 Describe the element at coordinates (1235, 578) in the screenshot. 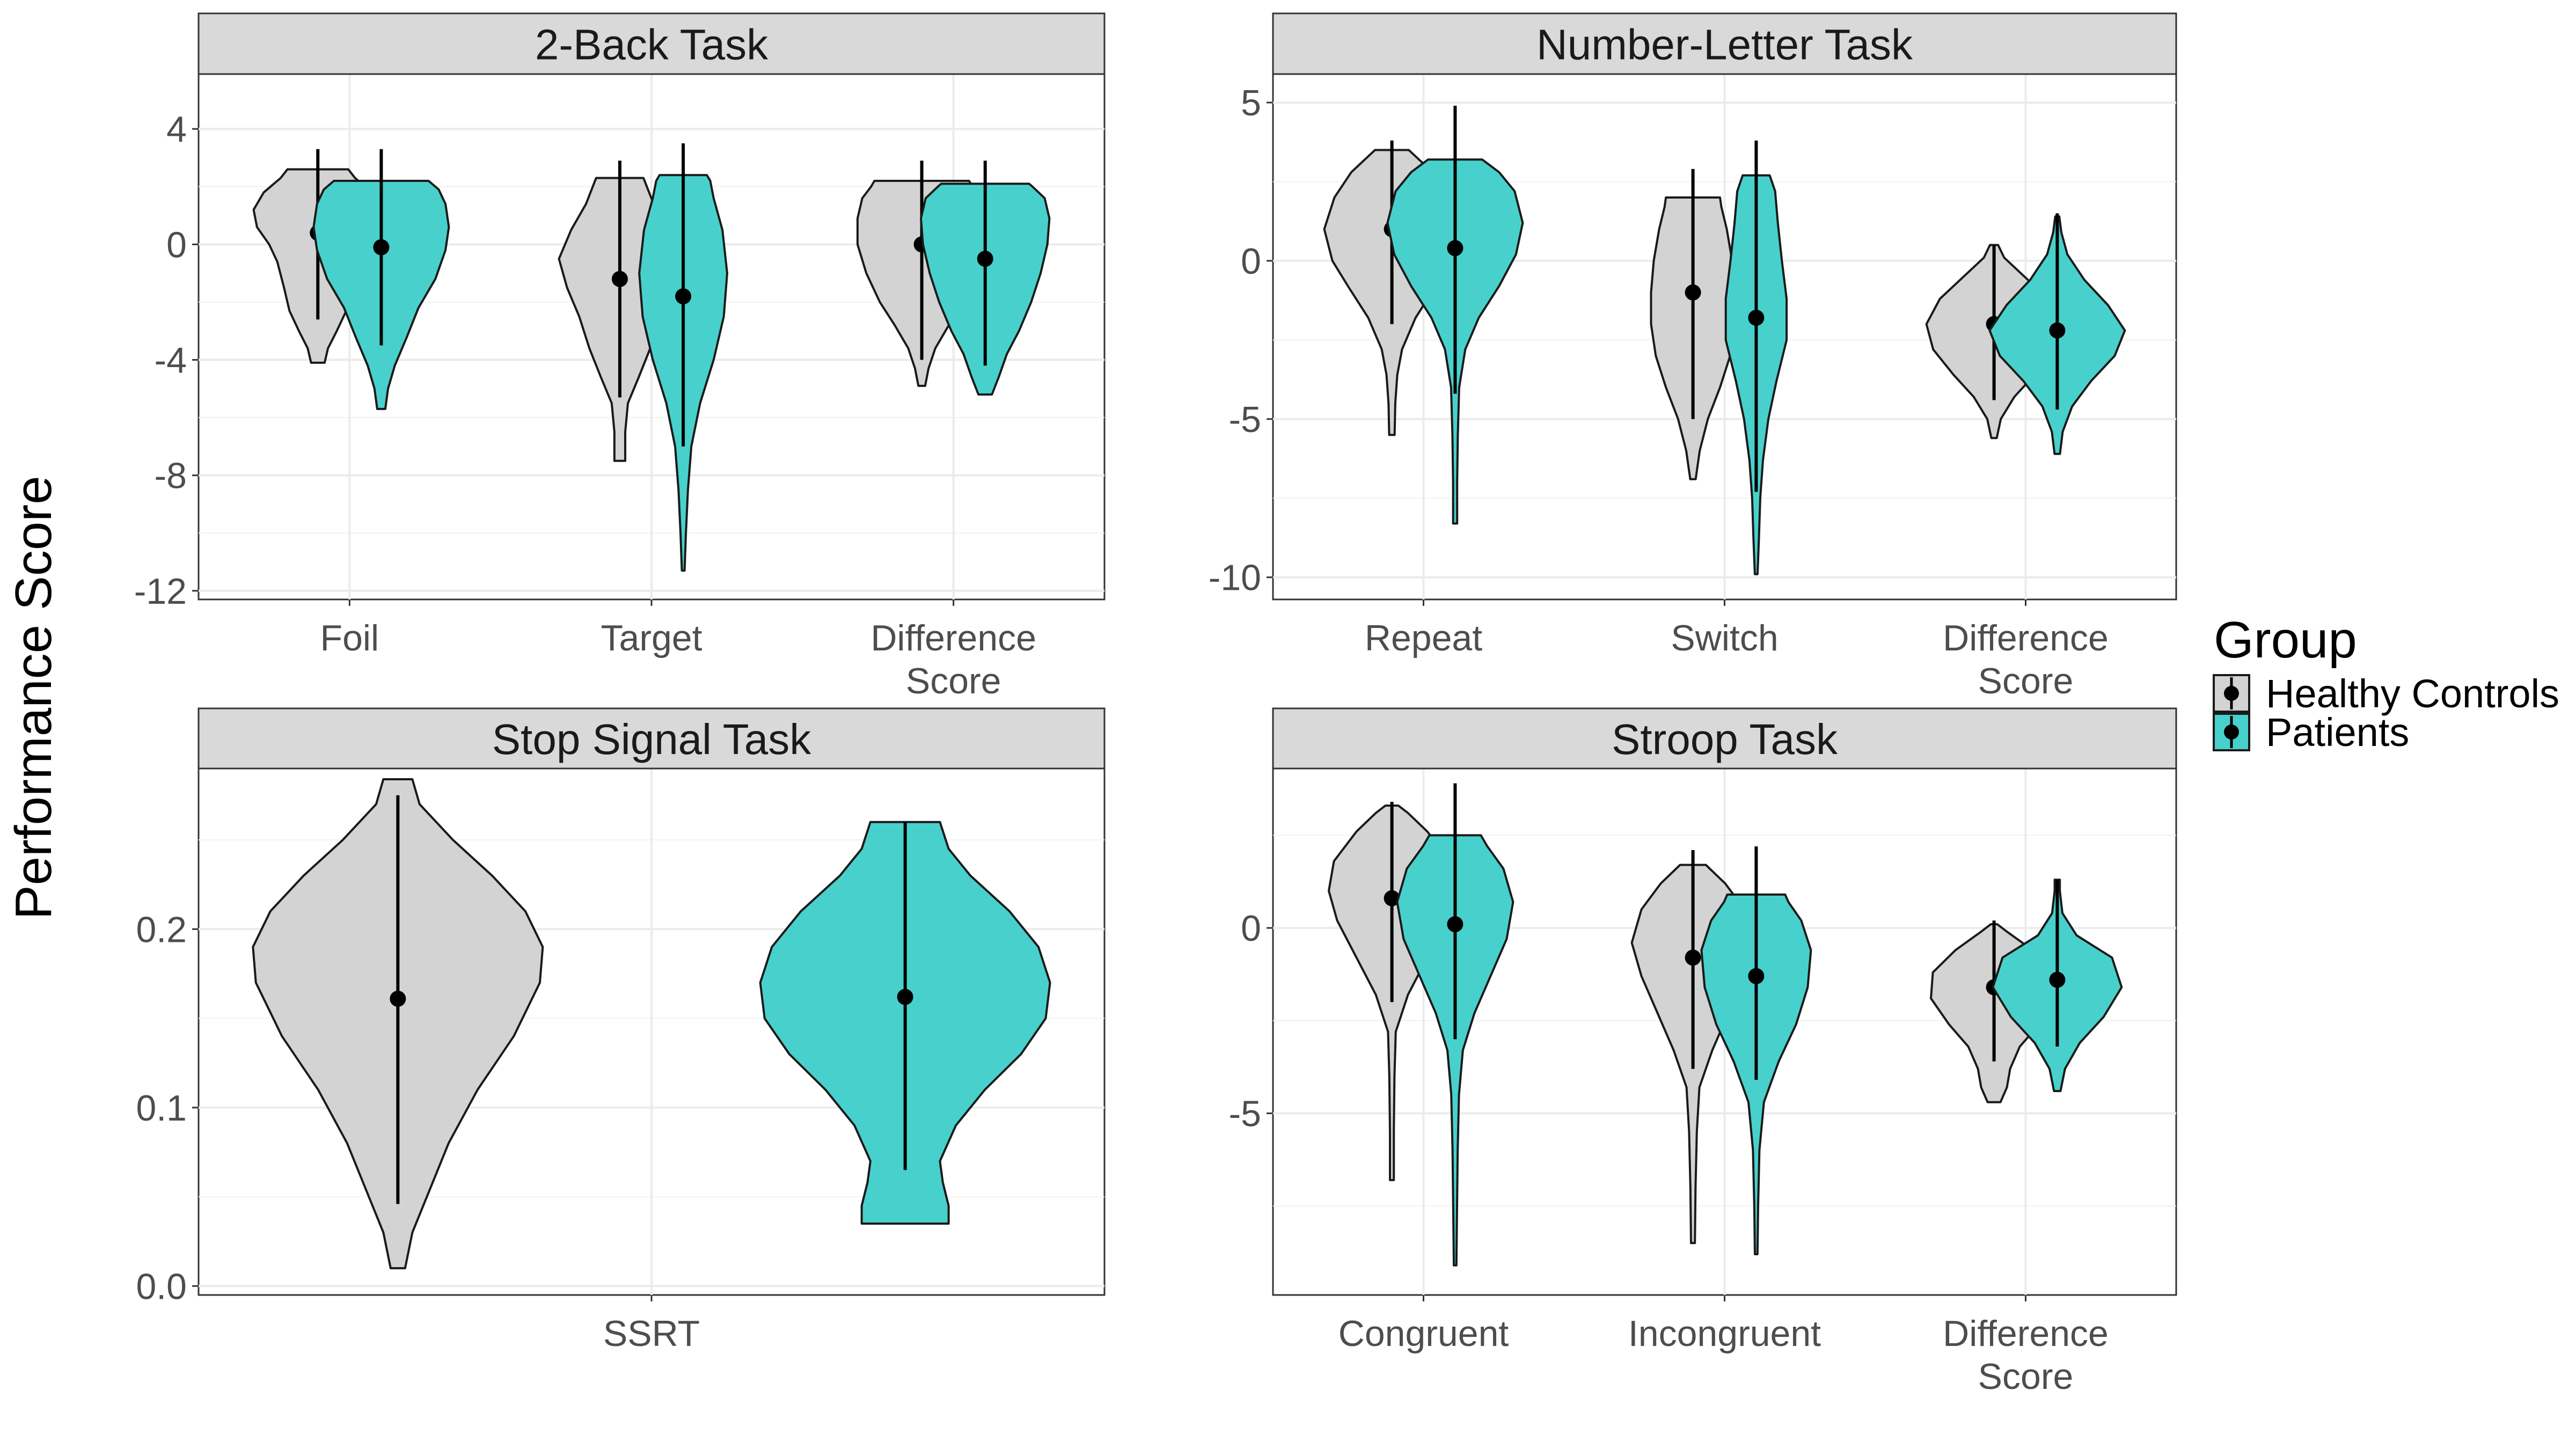

I see `y-tick-label: -10` at that location.